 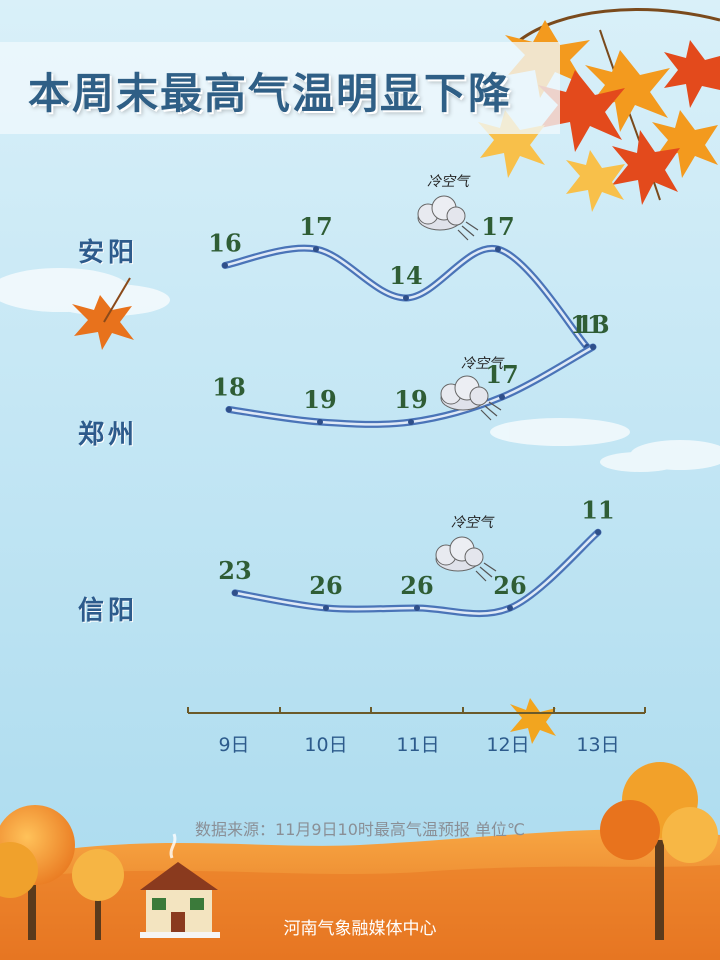 What do you see at coordinates (108, 611) in the screenshot?
I see `city-label-xinyang: 信阳` at bounding box center [108, 611].